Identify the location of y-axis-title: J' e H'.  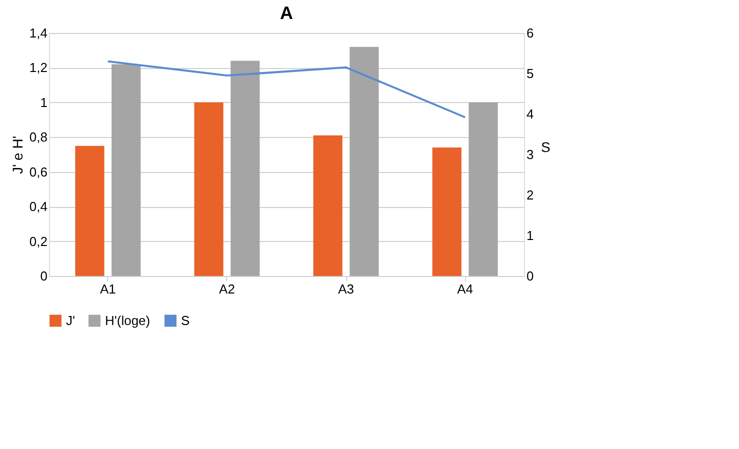
(17, 155).